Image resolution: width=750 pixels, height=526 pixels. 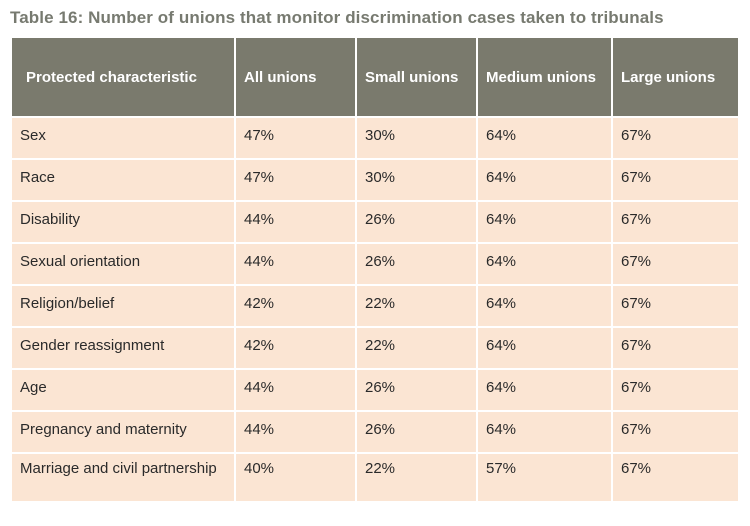 What do you see at coordinates (416, 77) in the screenshot?
I see `column-header-small-unions: Small unions` at bounding box center [416, 77].